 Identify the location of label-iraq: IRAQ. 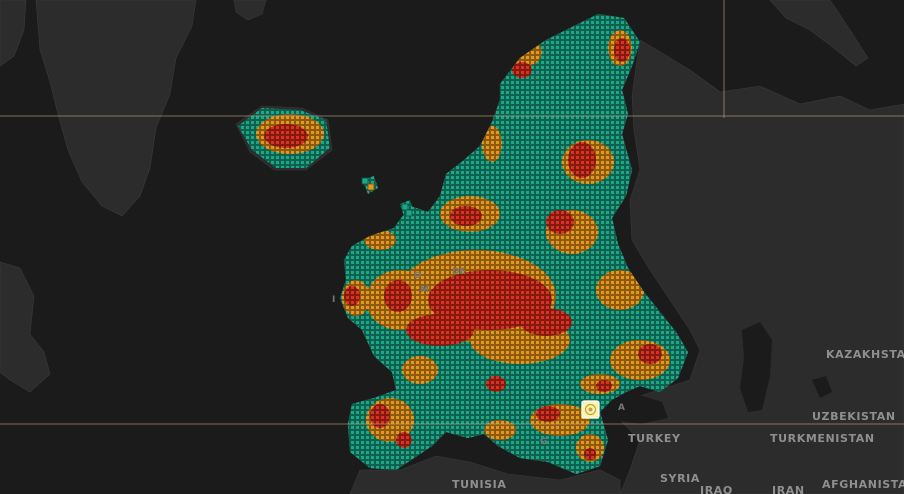
(716, 489).